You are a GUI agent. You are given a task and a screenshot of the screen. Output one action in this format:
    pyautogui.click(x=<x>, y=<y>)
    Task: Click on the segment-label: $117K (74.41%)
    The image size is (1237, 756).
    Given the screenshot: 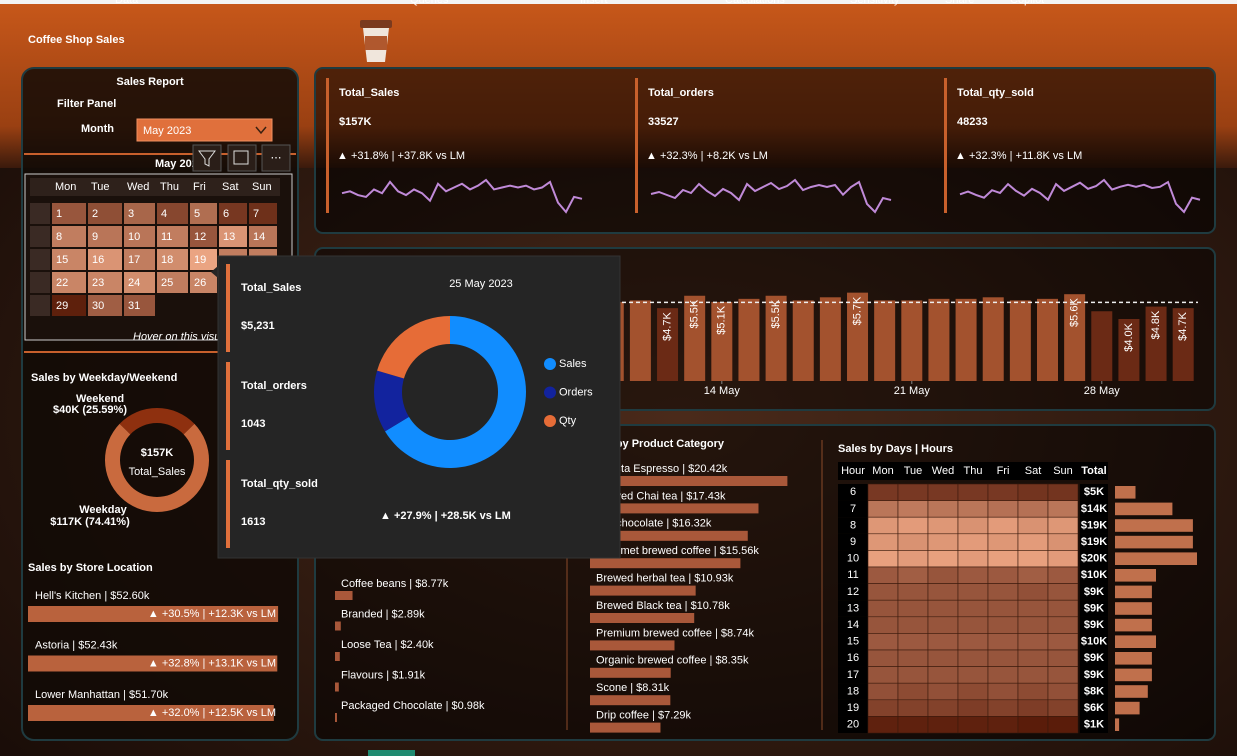 What is the action you would take?
    pyautogui.click(x=90, y=522)
    